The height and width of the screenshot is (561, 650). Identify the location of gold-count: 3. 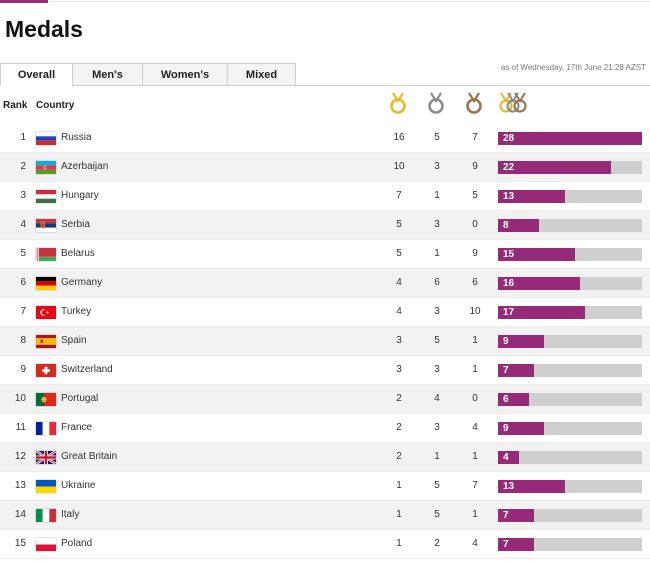
(399, 340).